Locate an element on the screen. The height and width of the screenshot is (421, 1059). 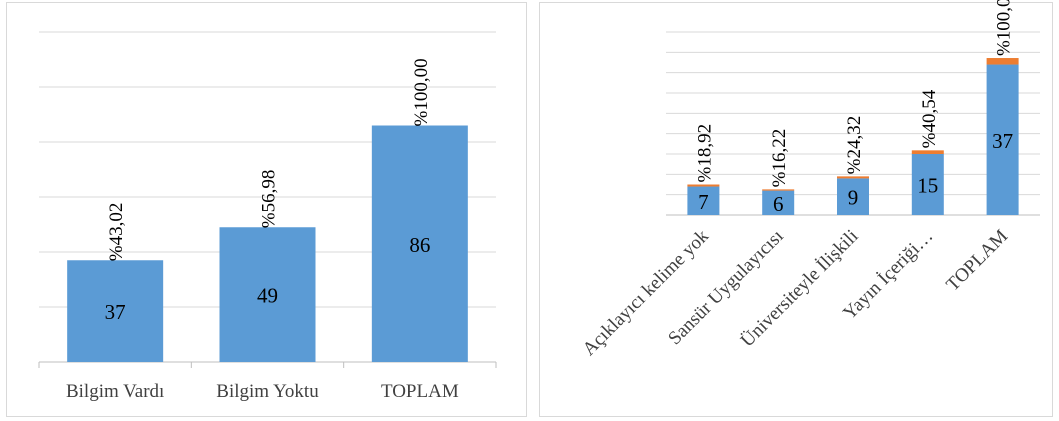
percent-label: %18,92 is located at coordinates (704, 153).